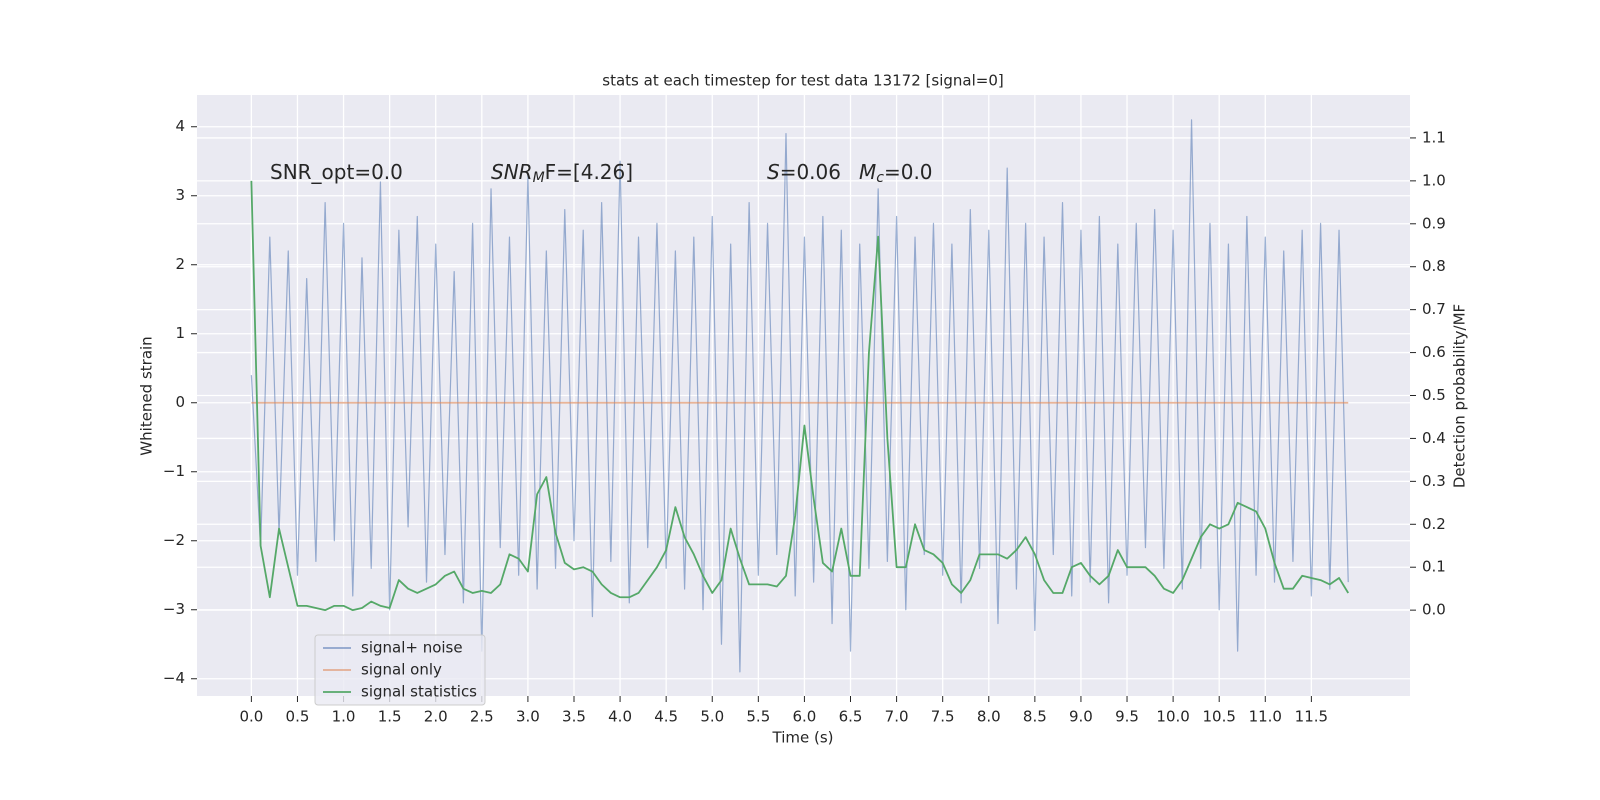 This screenshot has width=1600, height=800. I want to click on annotation-sub: M, so click(539, 178).